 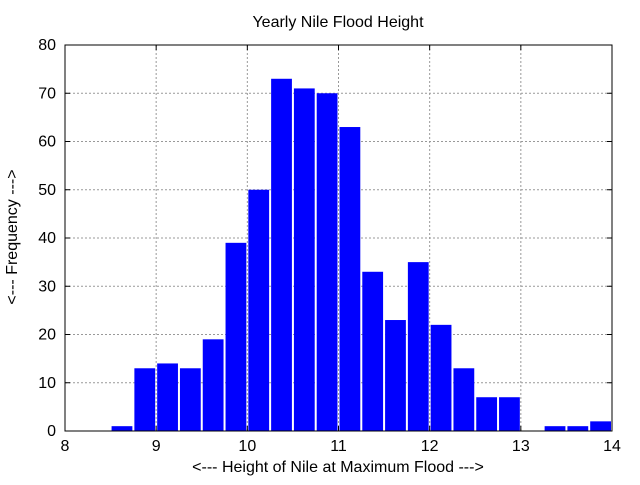 What do you see at coordinates (47, 238) in the screenshot?
I see `y-tick-label: 40` at bounding box center [47, 238].